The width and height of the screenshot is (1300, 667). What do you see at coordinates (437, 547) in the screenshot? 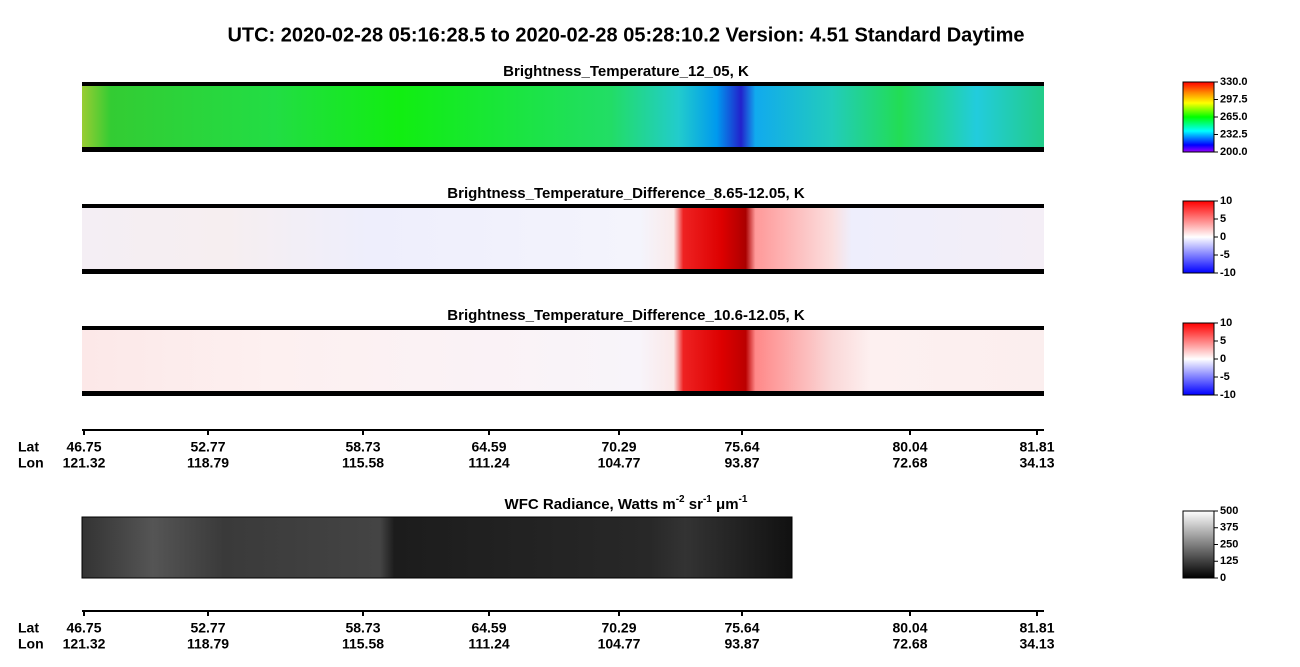
I see `wfc-image` at bounding box center [437, 547].